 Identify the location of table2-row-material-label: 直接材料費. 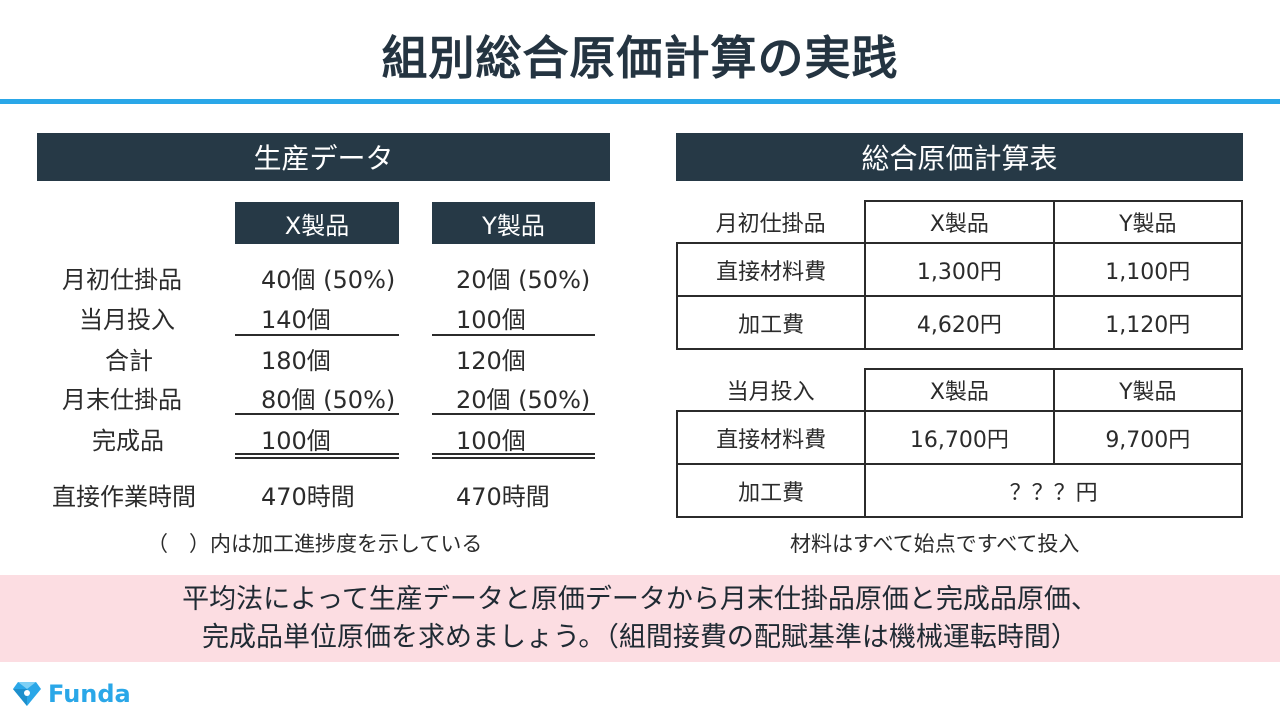
(771, 437).